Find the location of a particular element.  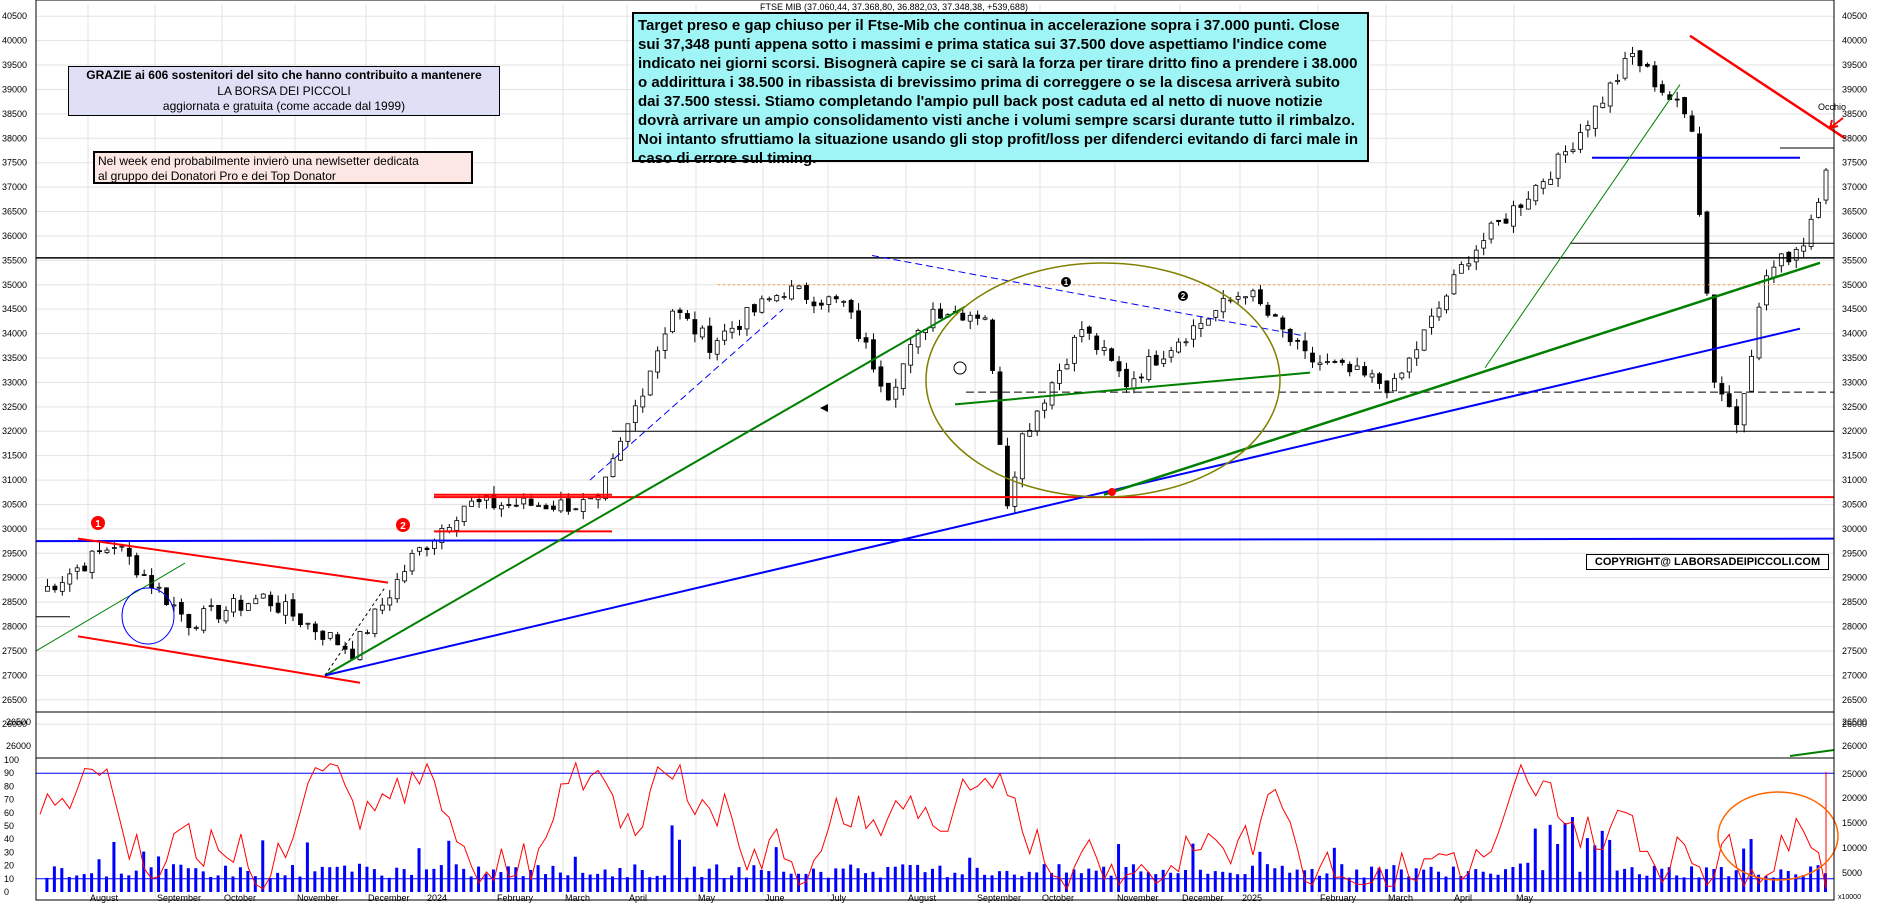

price-tick-label: 28000 is located at coordinates (1854, 627).